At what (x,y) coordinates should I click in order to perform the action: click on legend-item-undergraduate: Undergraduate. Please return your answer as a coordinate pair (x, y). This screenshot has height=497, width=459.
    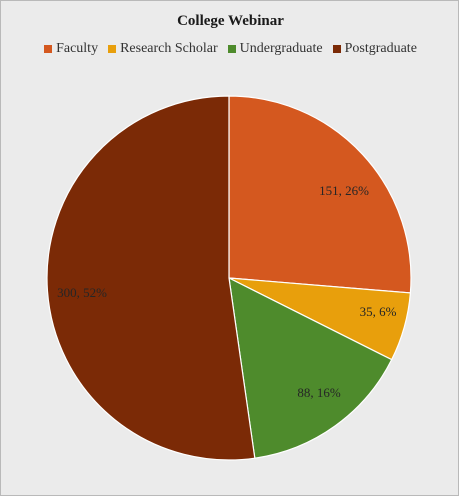
    Looking at the image, I should click on (275, 49).